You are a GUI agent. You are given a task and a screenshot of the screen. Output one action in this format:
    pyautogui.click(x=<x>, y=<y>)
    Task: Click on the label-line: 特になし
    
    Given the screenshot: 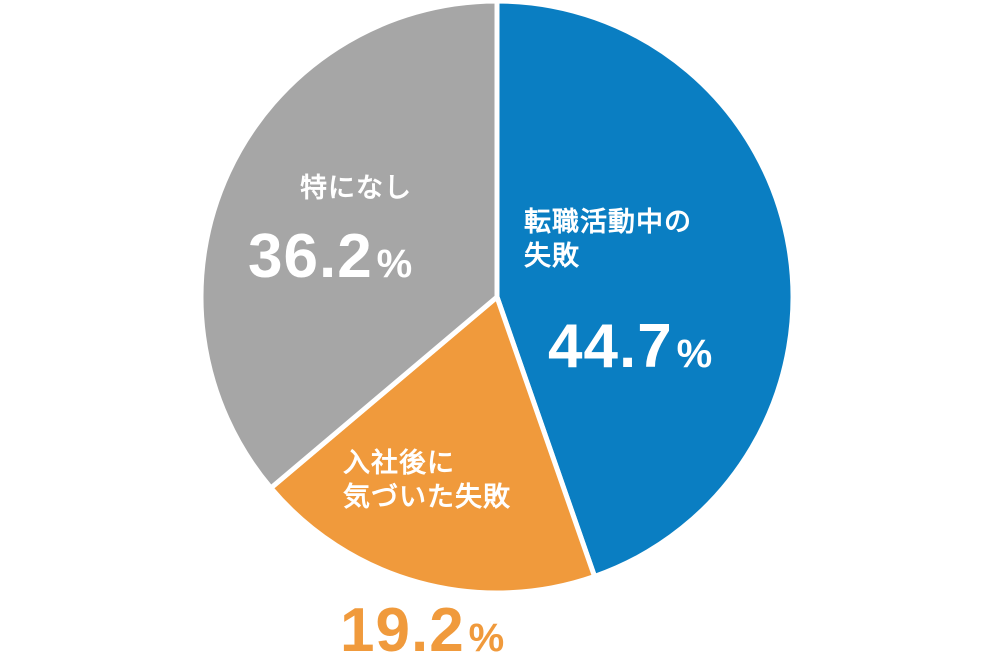 What is the action you would take?
    pyautogui.click(x=356, y=188)
    